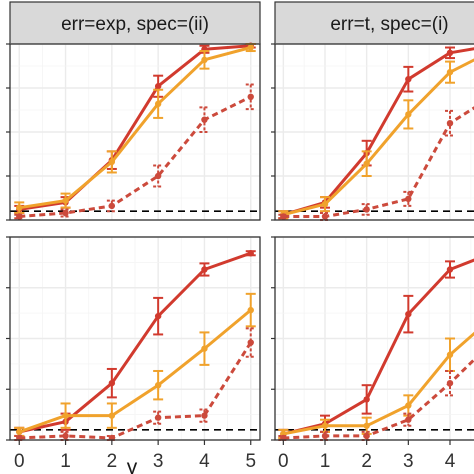 This screenshot has width=474, height=474. Describe the element at coordinates (132, 465) in the screenshot. I see `x-axis-title: γ` at that location.